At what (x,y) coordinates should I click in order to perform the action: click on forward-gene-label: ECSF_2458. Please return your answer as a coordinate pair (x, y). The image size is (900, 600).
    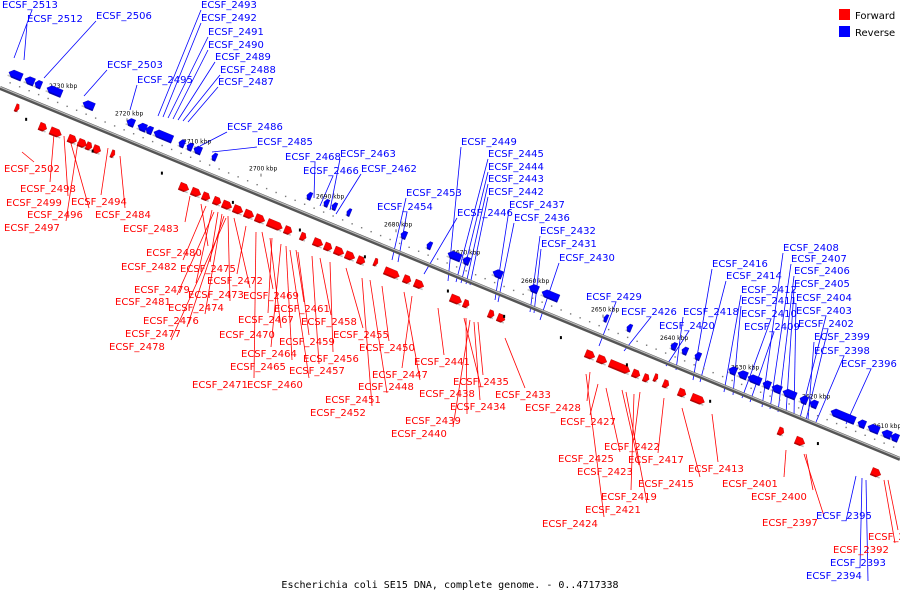
    Looking at the image, I should click on (329, 322).